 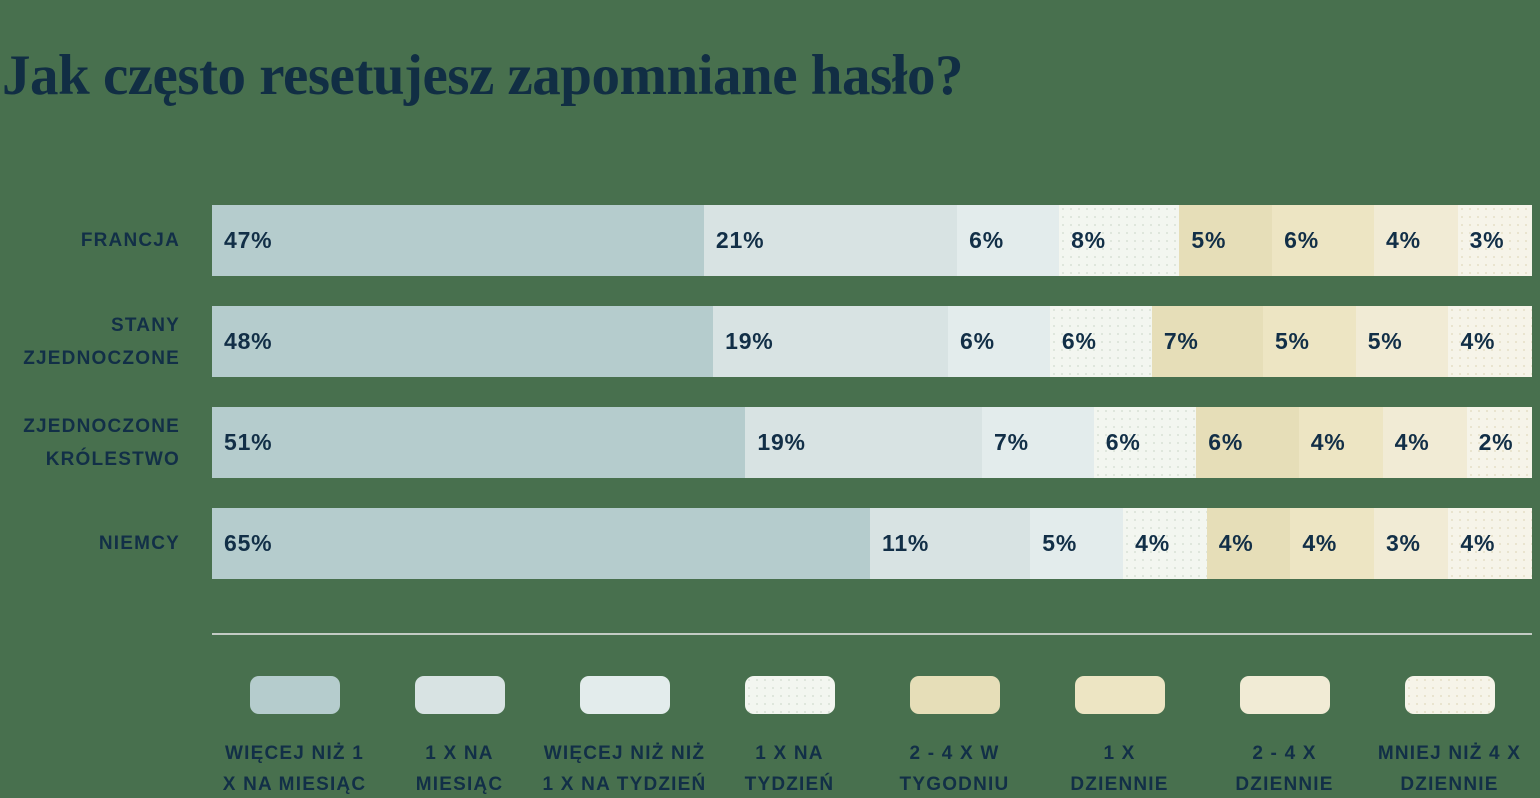 I want to click on bar-segment: 2%, so click(x=1499, y=442).